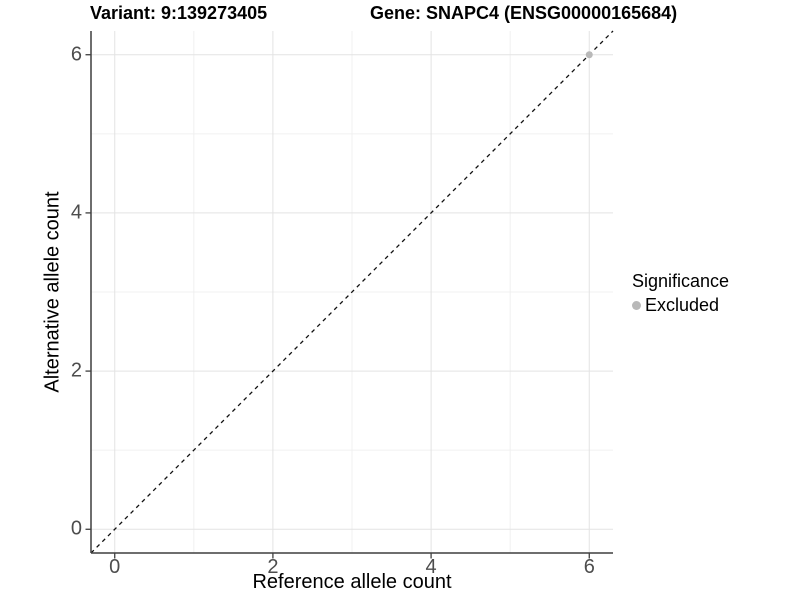  I want to click on y-tick-label: 0, so click(76, 528).